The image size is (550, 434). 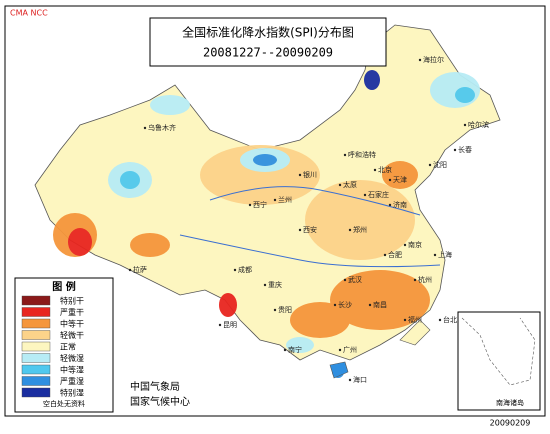 I want to click on title-box, so click(x=268, y=42).